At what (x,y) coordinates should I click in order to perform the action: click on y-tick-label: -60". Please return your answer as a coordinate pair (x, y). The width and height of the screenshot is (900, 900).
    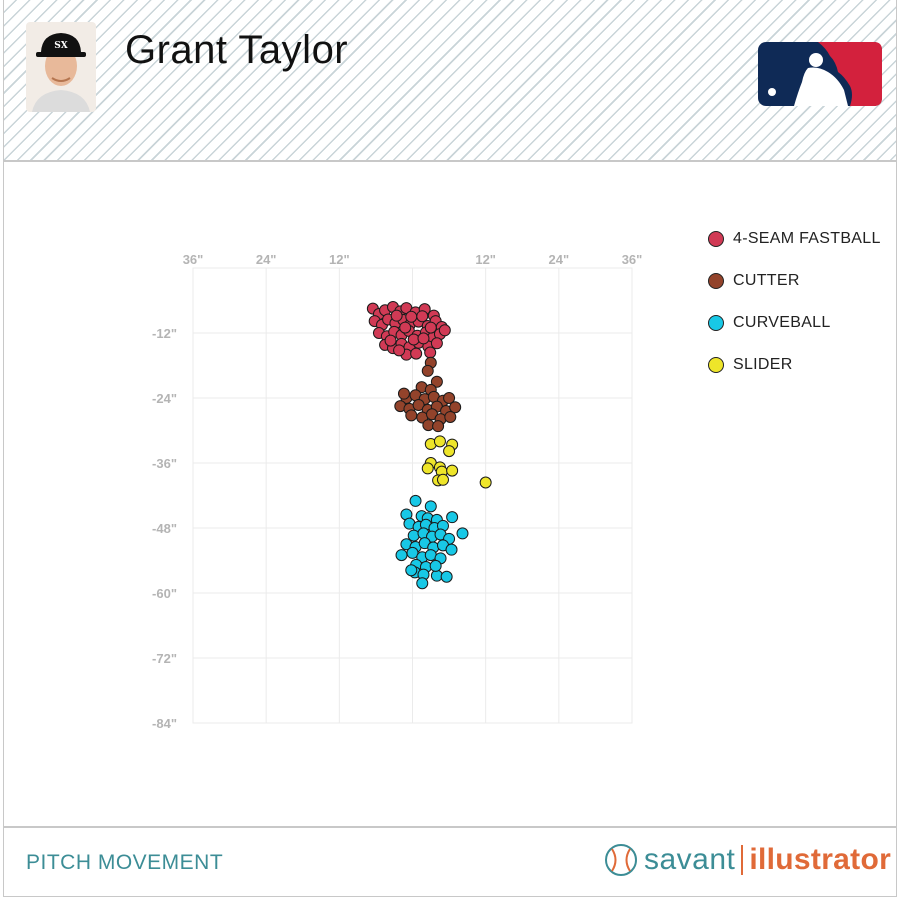
    Looking at the image, I should click on (164, 593).